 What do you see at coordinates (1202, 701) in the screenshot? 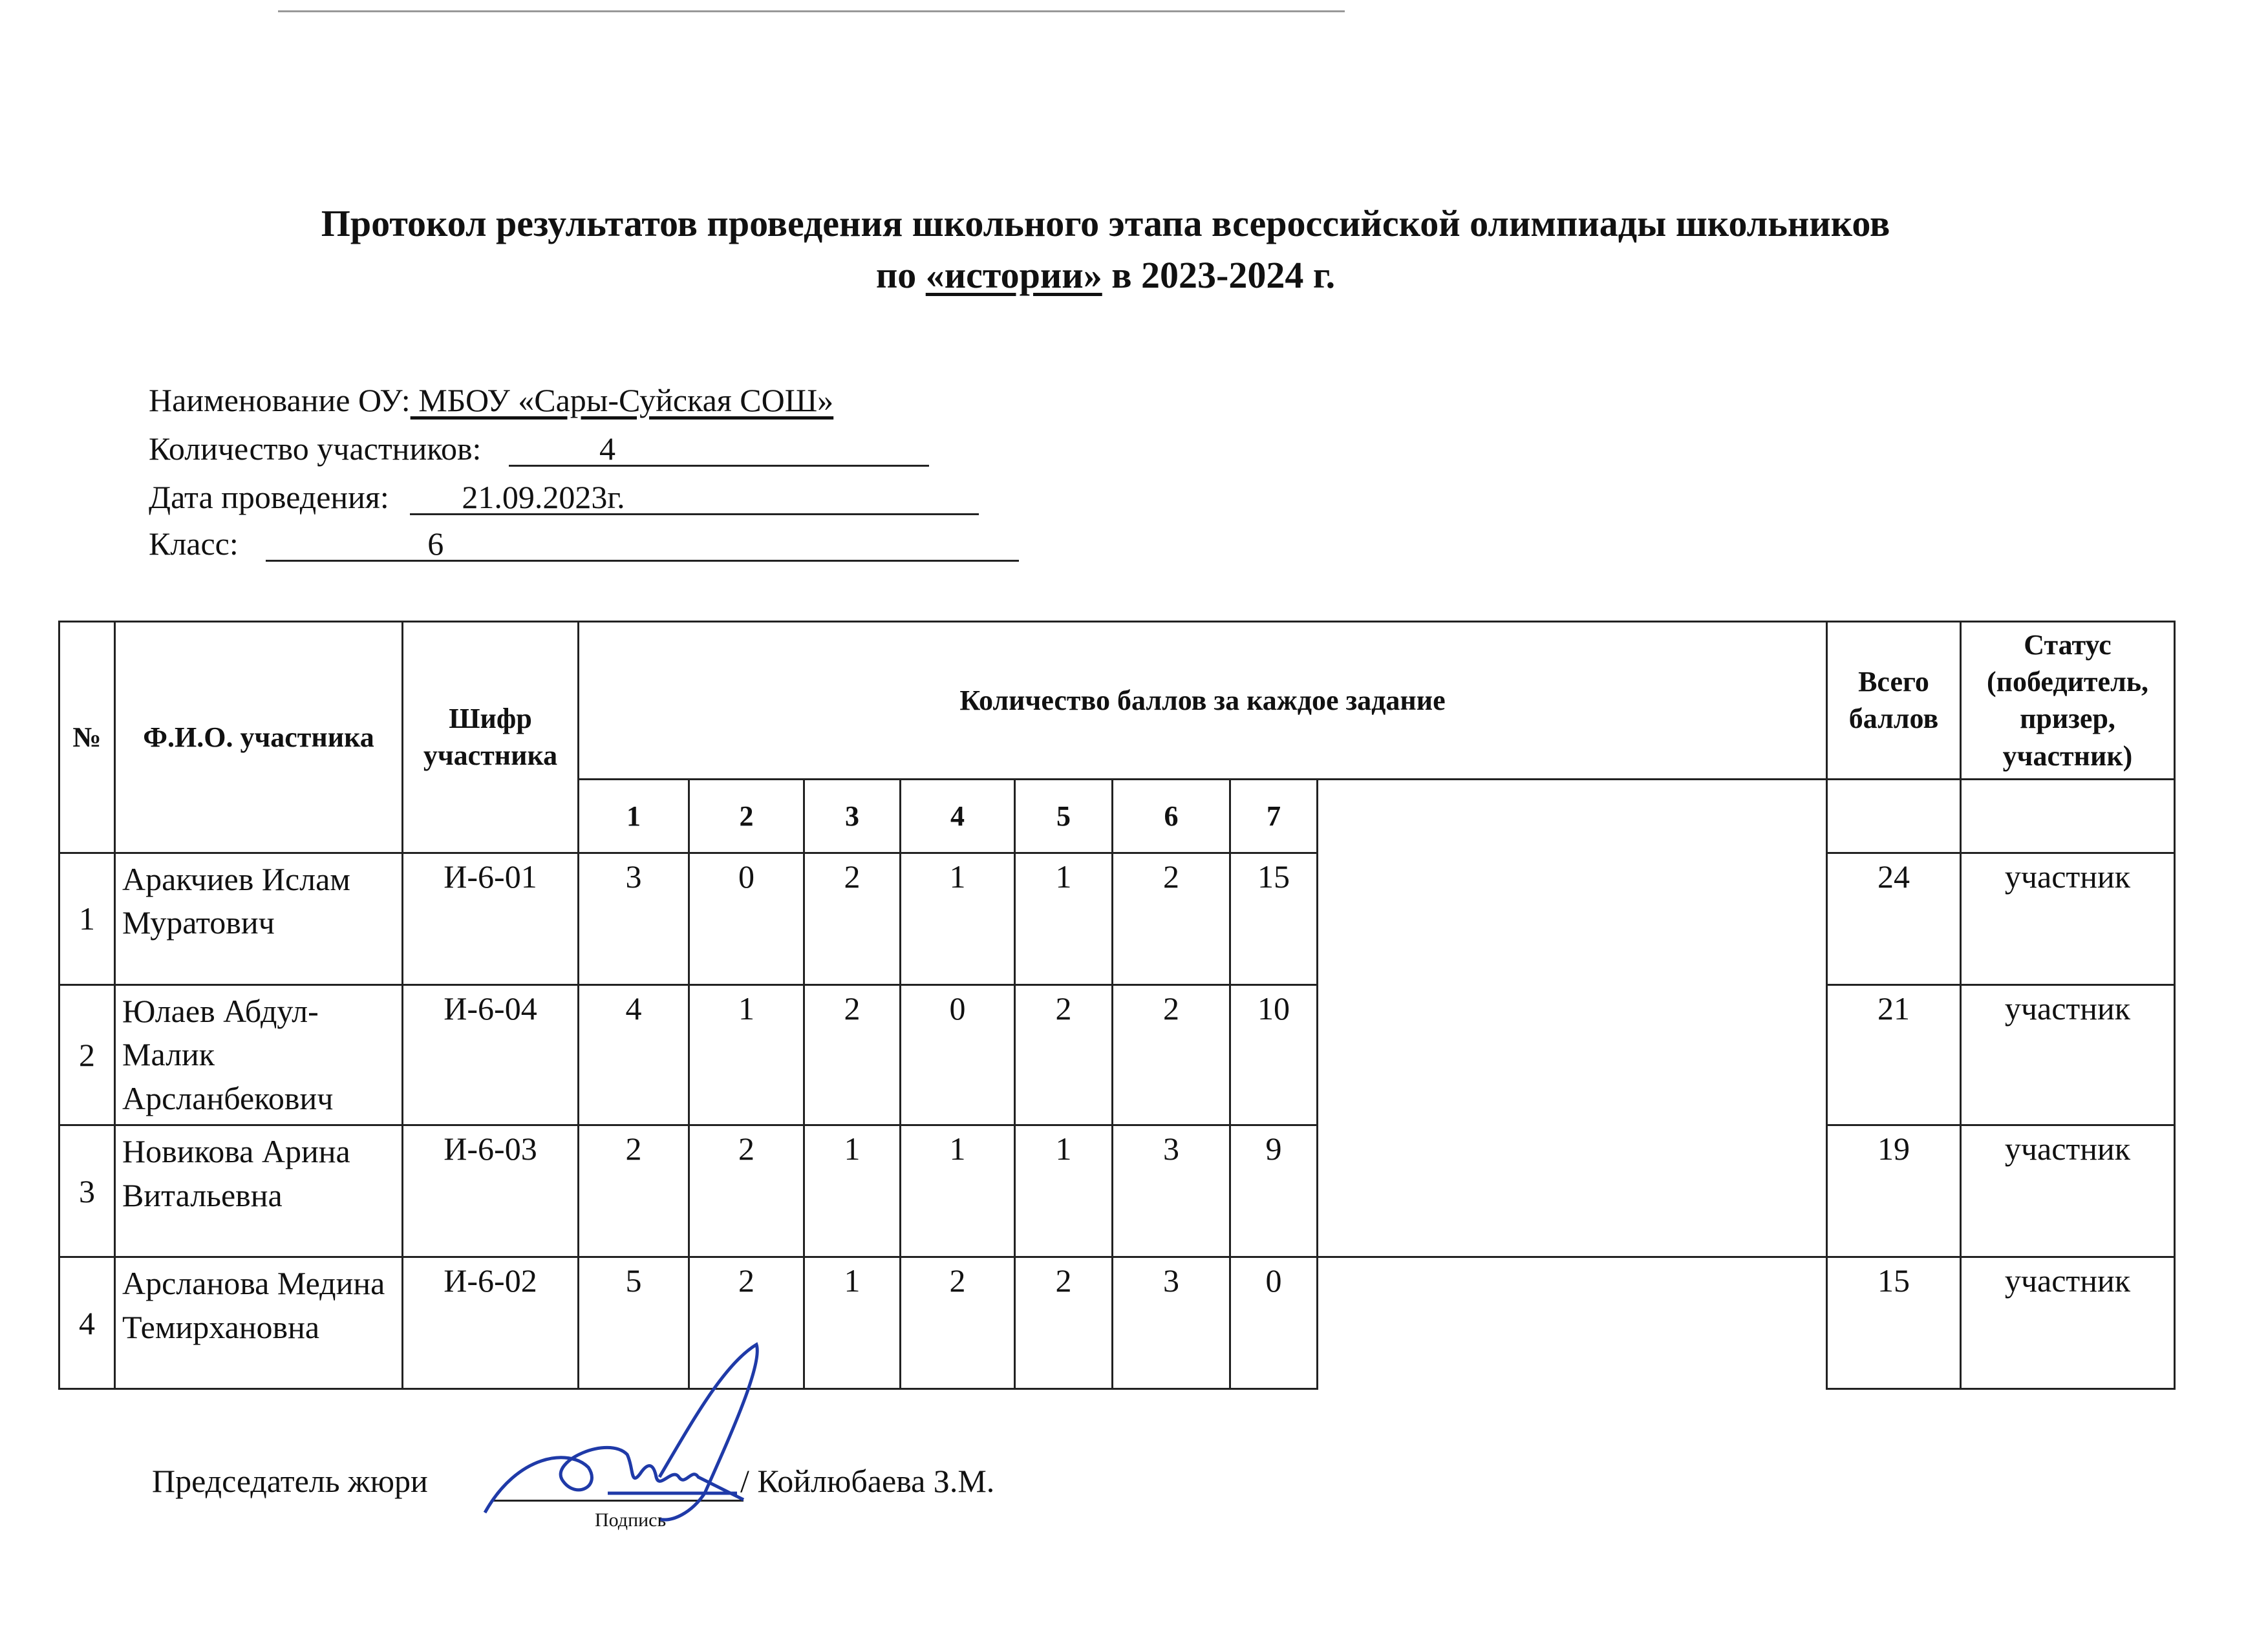
I see `header-scores: Количество баллов за каждое задание` at bounding box center [1202, 701].